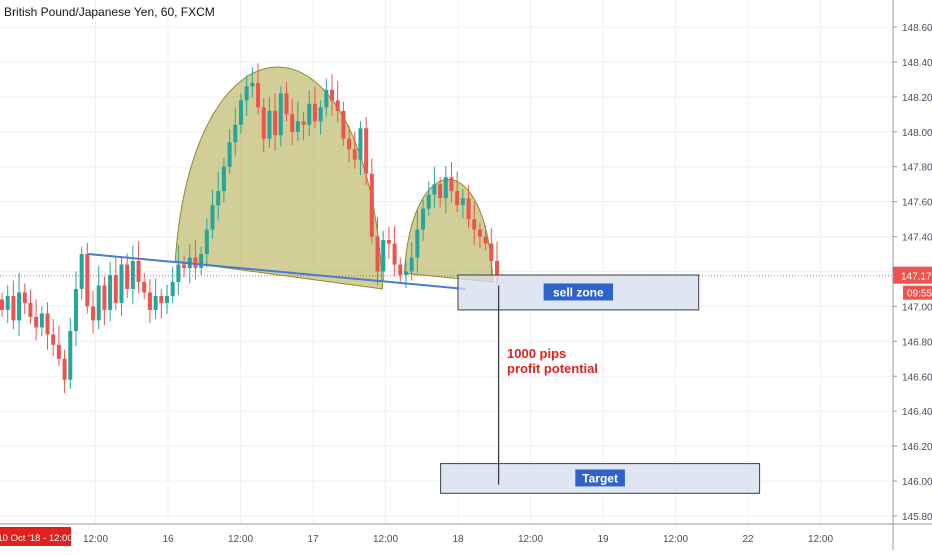 The width and height of the screenshot is (932, 555). What do you see at coordinates (917, 412) in the screenshot?
I see `y-tick-label: 146.400` at bounding box center [917, 412].